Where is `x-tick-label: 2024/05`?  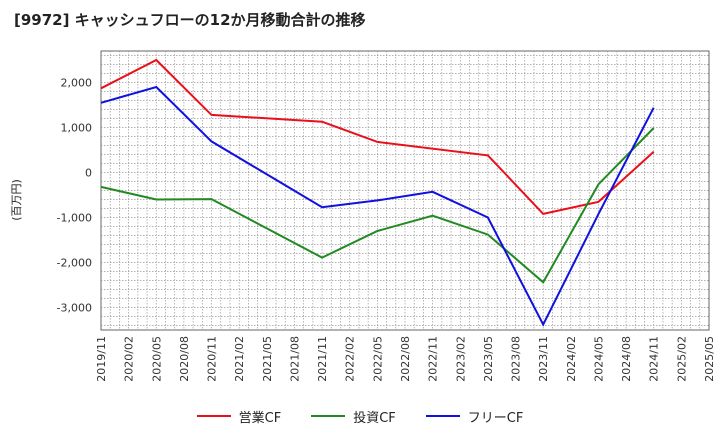 x-tick-label: 2024/05 is located at coordinates (598, 359).